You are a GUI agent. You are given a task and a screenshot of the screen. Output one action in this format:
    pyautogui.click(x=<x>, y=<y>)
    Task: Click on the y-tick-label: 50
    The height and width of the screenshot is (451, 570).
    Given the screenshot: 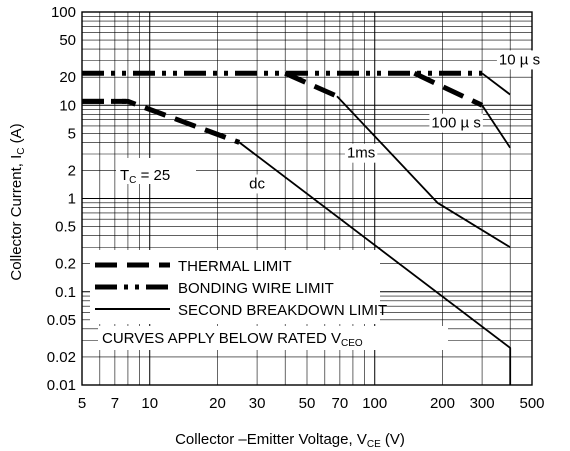 What is the action you would take?
    pyautogui.click(x=67, y=40)
    